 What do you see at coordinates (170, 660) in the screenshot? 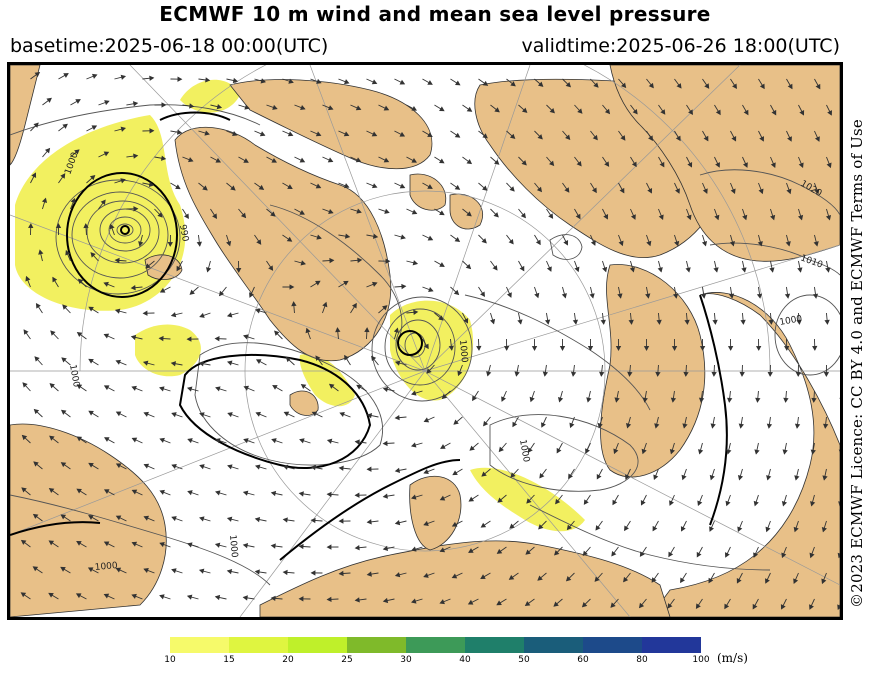
I see `legend-tick-label: 10` at bounding box center [170, 660].